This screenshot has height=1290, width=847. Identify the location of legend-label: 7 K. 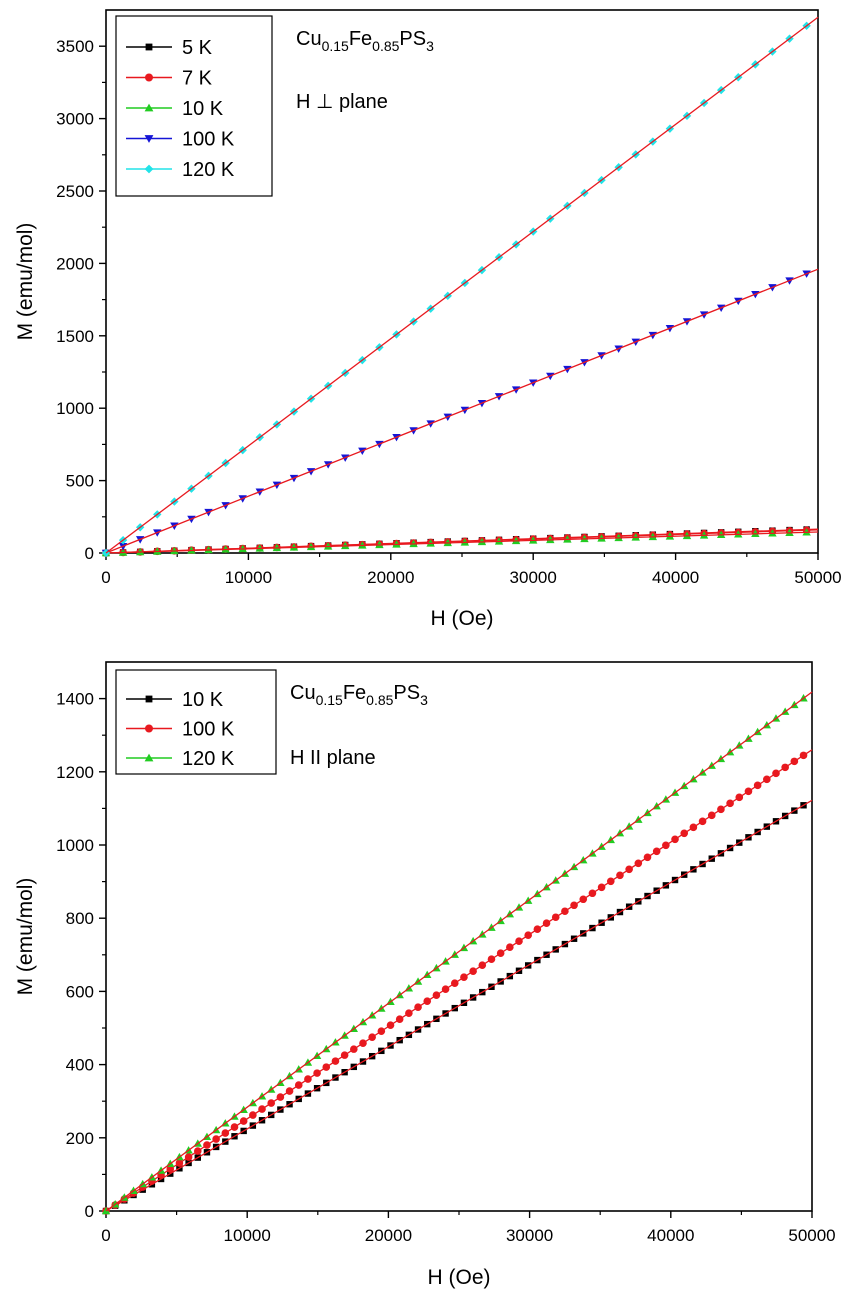
(197, 79).